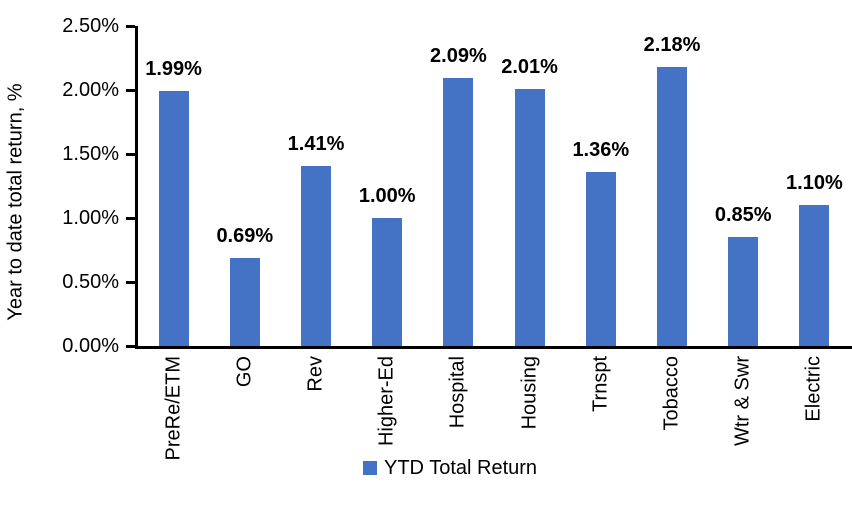 The width and height of the screenshot is (852, 513). Describe the element at coordinates (245, 235) in the screenshot. I see `bar-value-label: 0.69%` at that location.